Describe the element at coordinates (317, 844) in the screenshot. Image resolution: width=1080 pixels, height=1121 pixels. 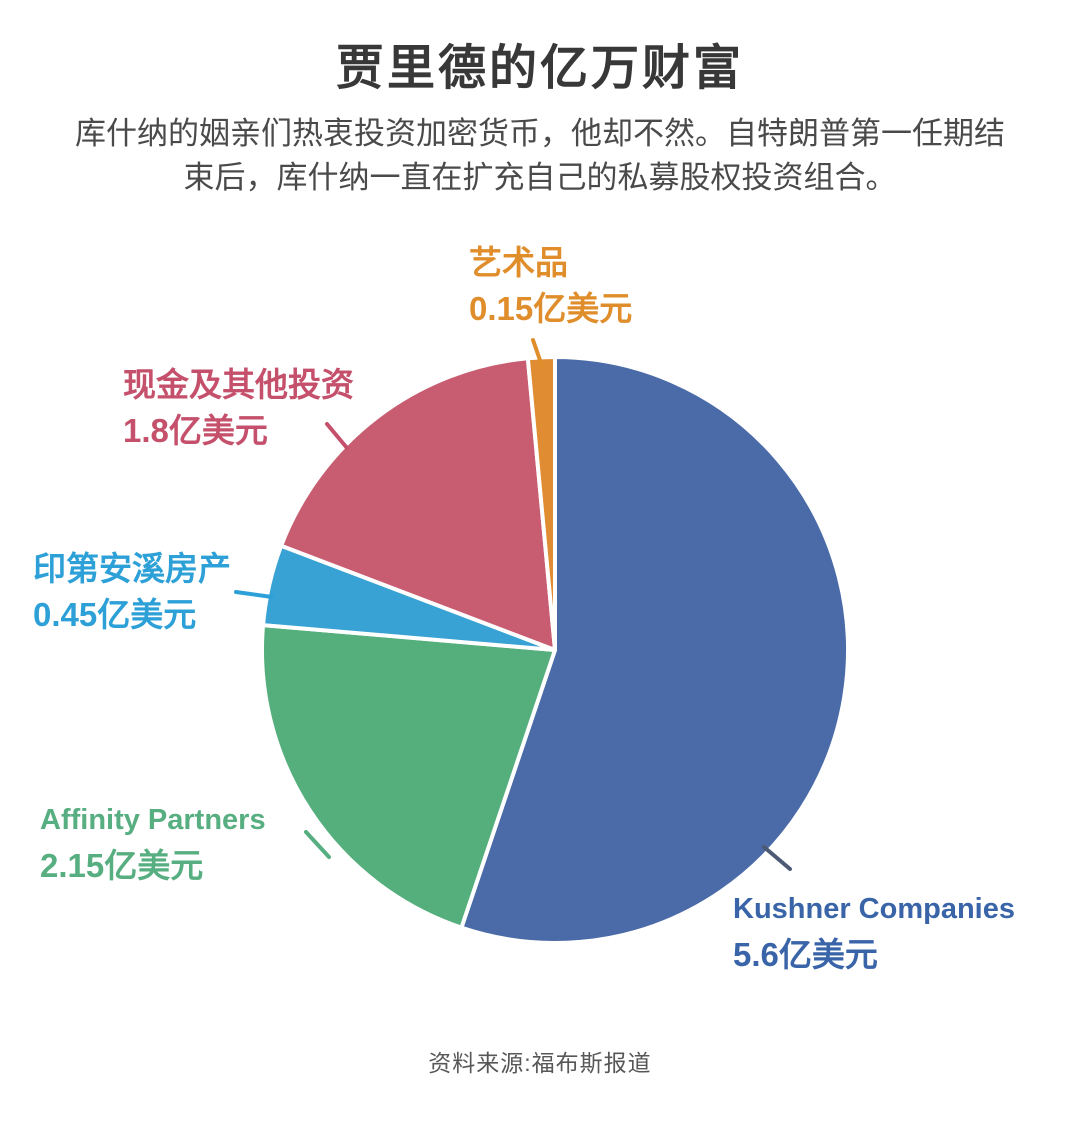
I see `leader-line-affinity` at that location.